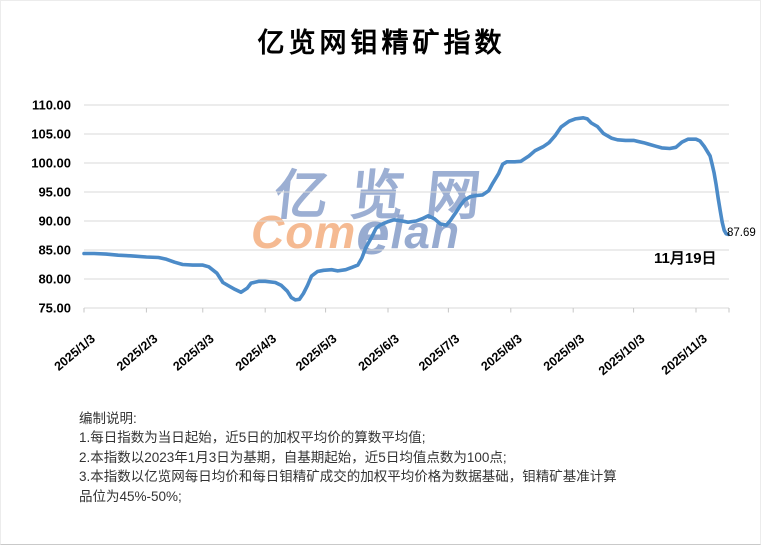 Image resolution: width=761 pixels, height=545 pixels. Describe the element at coordinates (51, 105) in the screenshot. I see `y-axis-tick-label: 110.00` at that location.